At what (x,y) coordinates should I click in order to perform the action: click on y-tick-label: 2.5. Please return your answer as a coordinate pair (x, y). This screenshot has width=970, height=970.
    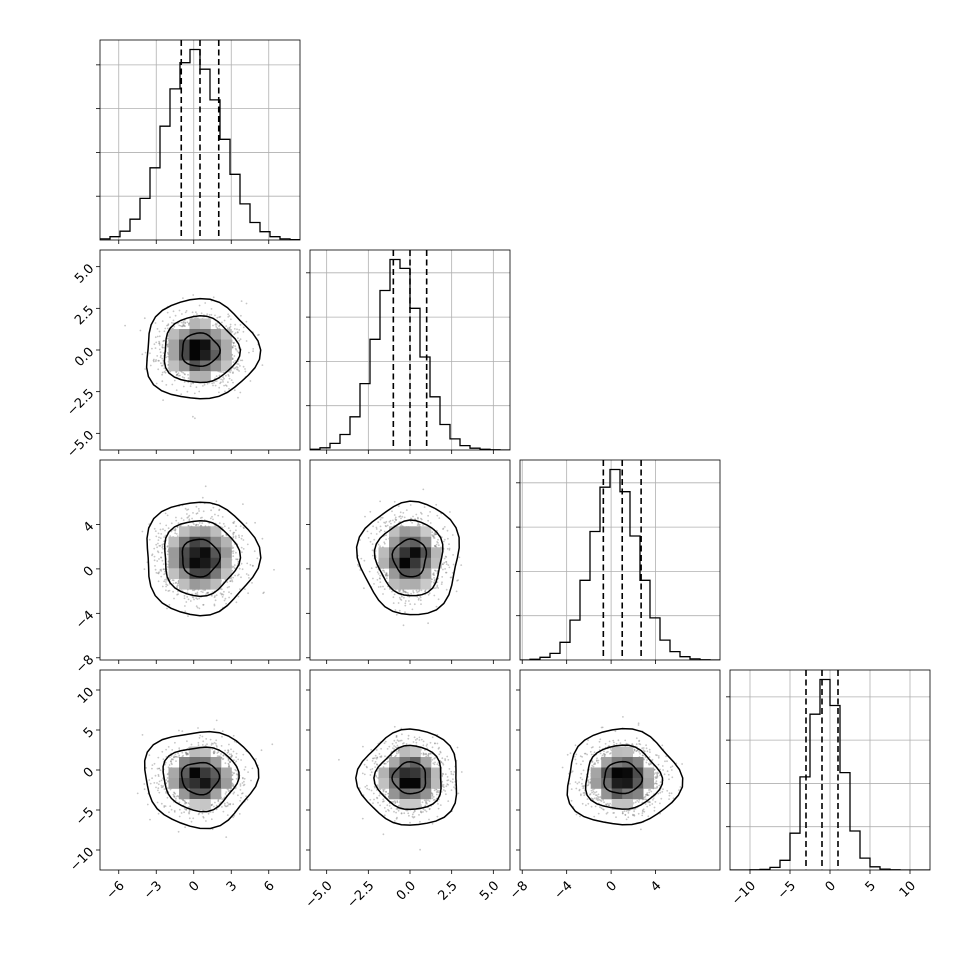
    Looking at the image, I should click on (84, 315).